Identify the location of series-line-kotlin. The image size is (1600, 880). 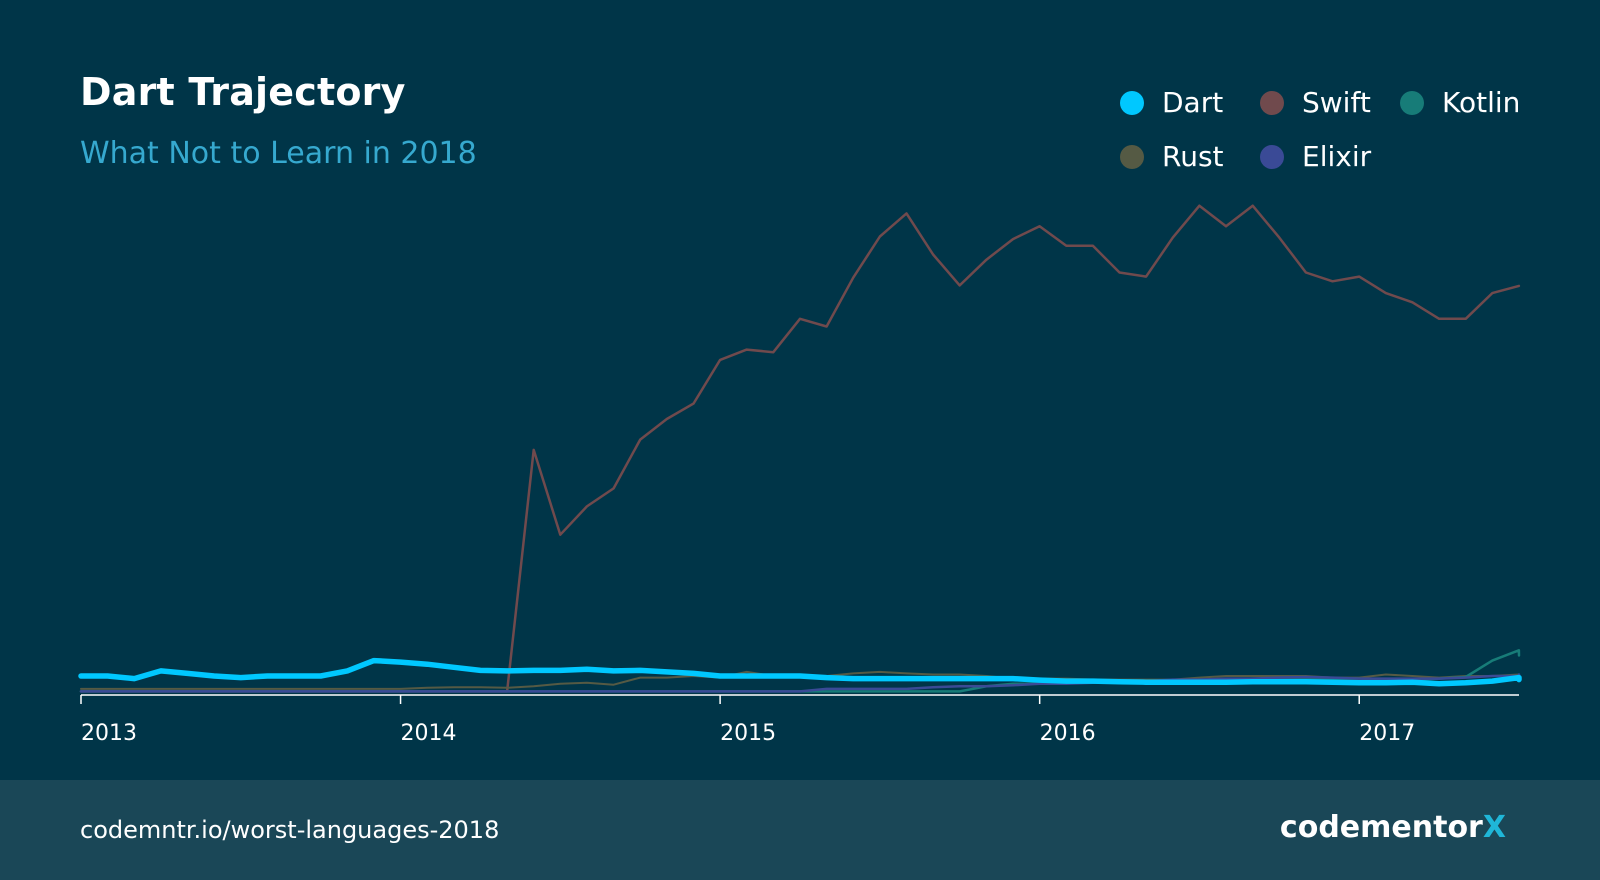
(800, 671).